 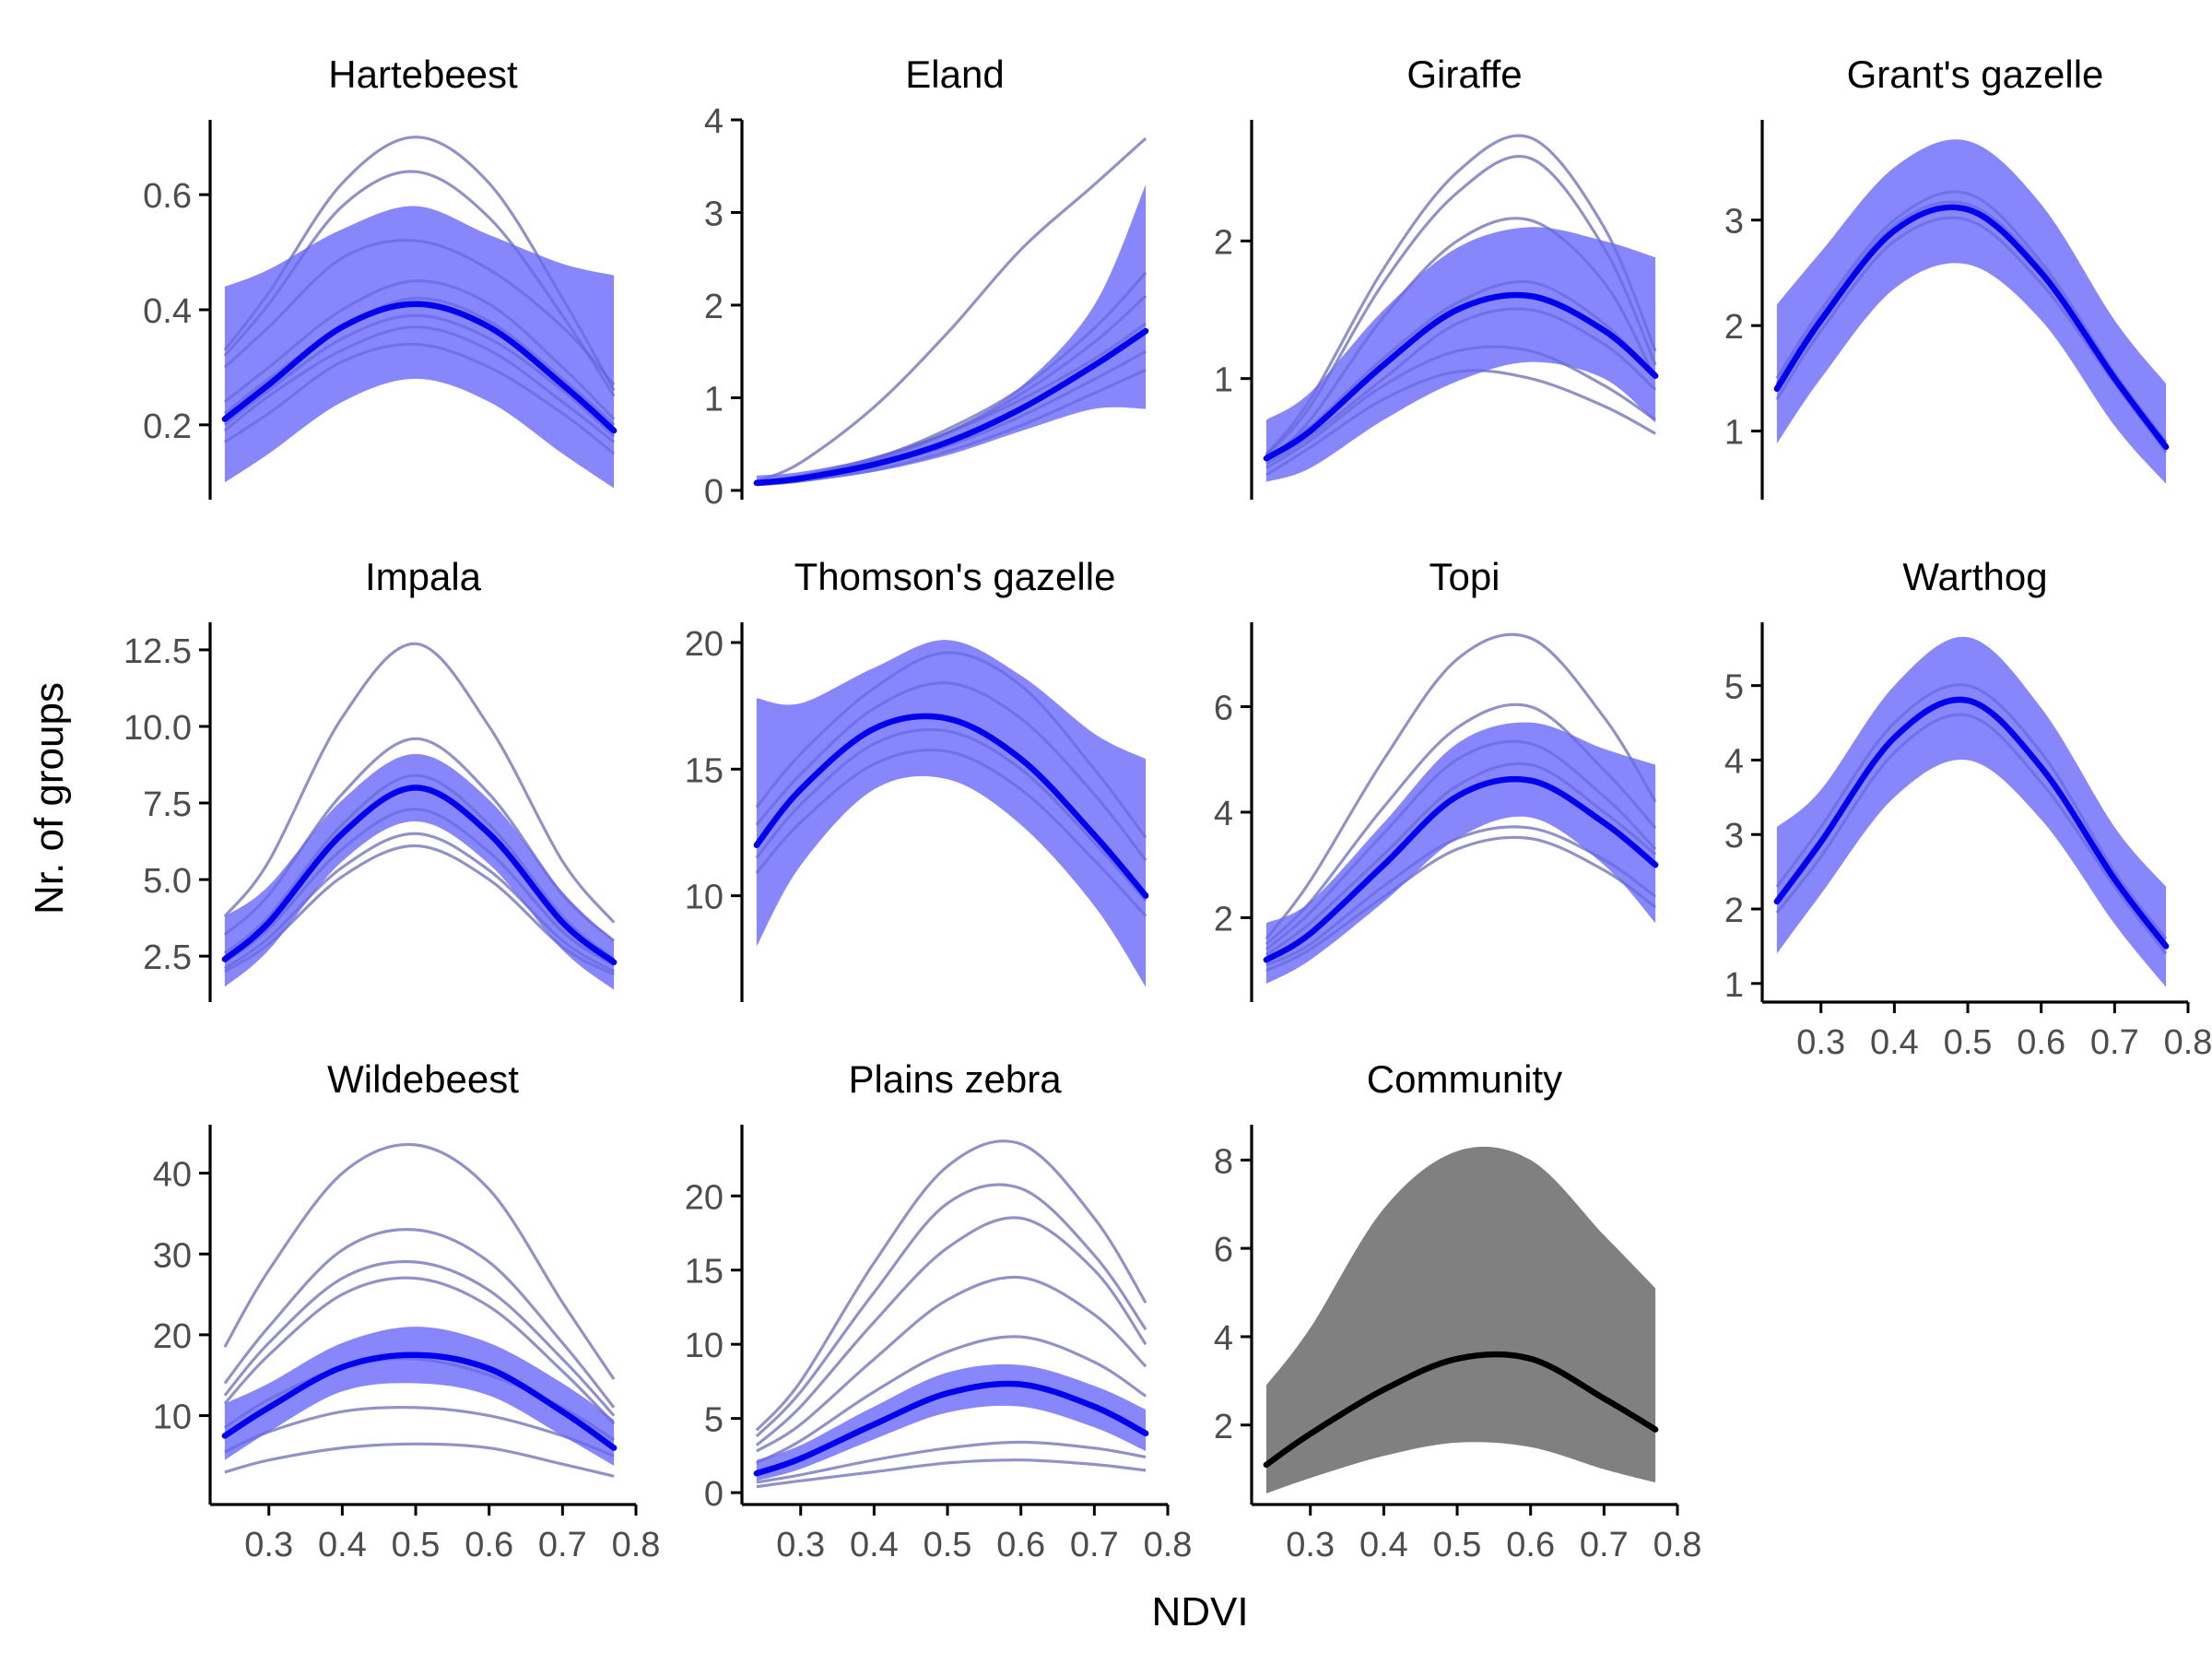 I want to click on panel-title: Wildebeest, so click(x=423, y=1079).